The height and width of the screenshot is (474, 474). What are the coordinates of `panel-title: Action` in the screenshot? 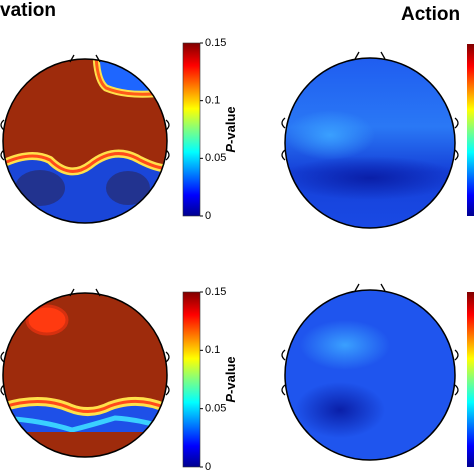 It's located at (430, 14).